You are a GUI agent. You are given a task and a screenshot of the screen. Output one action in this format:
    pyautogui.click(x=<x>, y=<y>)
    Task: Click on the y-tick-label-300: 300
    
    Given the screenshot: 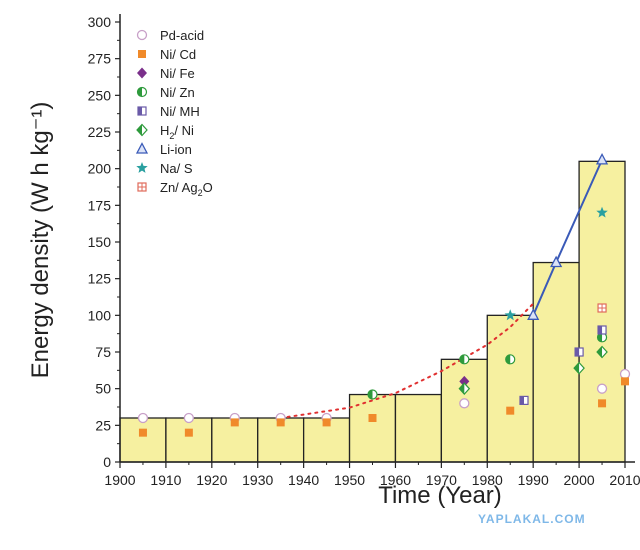 What is the action you would take?
    pyautogui.click(x=100, y=22)
    